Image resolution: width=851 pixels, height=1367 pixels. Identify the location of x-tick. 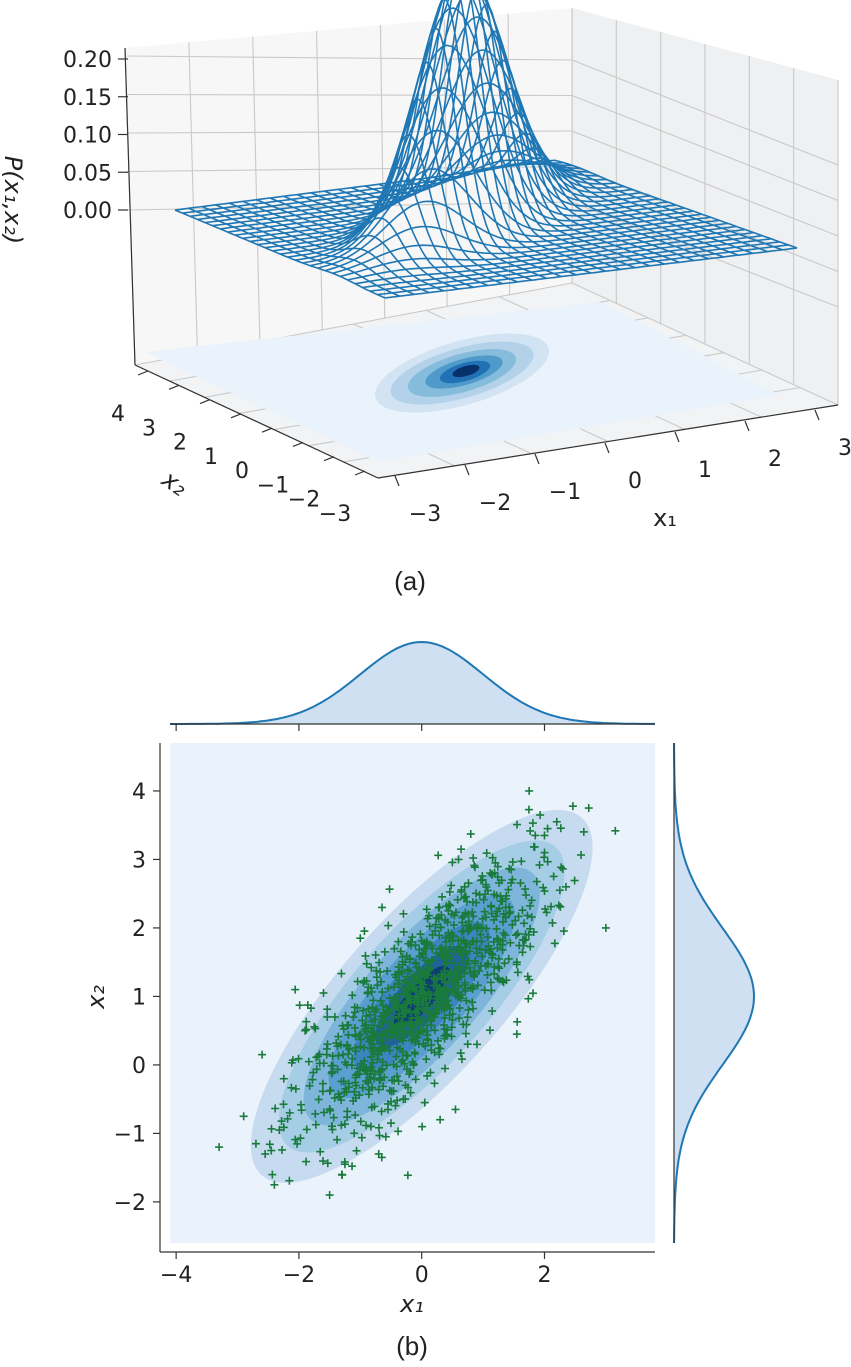
(747, 426).